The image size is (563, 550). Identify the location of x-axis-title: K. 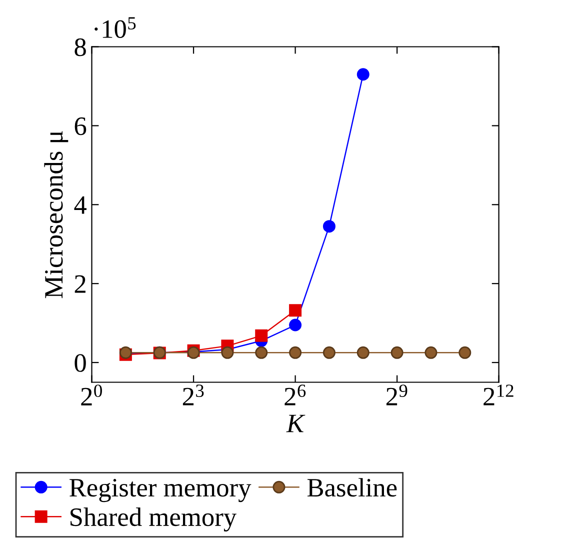
(296, 423).